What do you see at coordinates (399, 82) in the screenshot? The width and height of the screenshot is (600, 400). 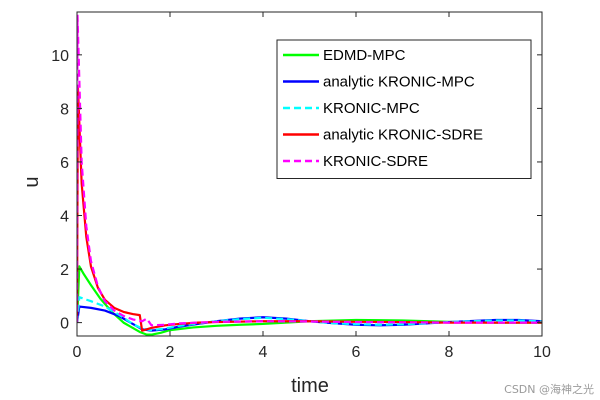 I see `legend-label-1: analytic KRONIC-MPC` at bounding box center [399, 82].